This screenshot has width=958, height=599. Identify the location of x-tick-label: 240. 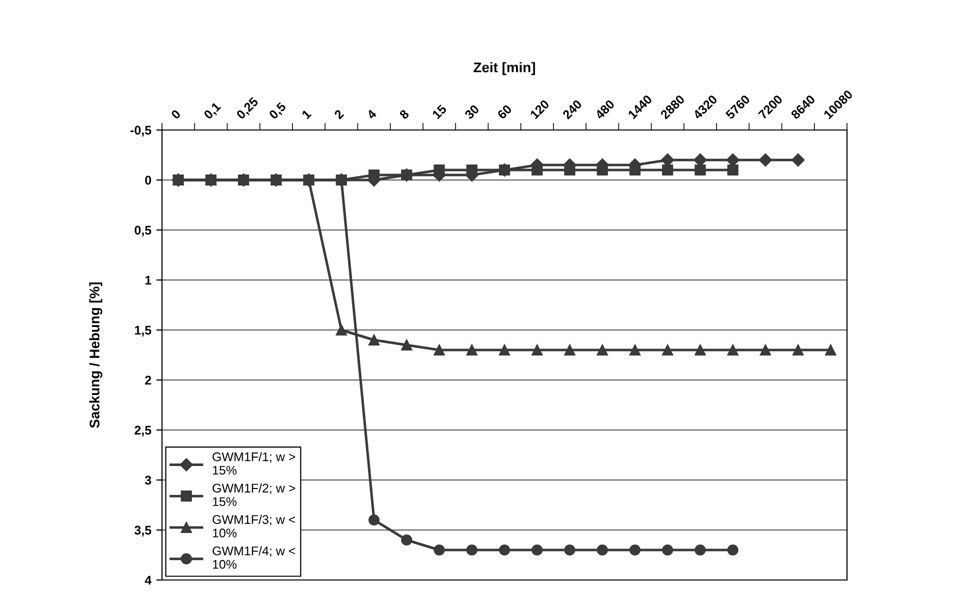
(572, 109).